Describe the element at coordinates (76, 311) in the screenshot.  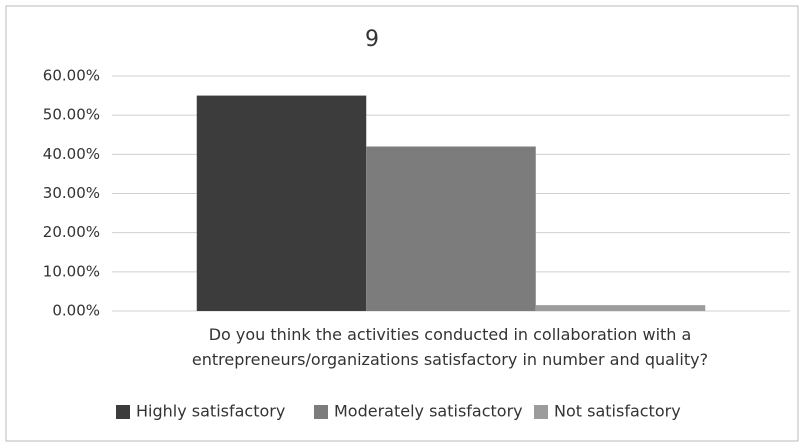
I see `y-tick-label: 0.00%` at that location.